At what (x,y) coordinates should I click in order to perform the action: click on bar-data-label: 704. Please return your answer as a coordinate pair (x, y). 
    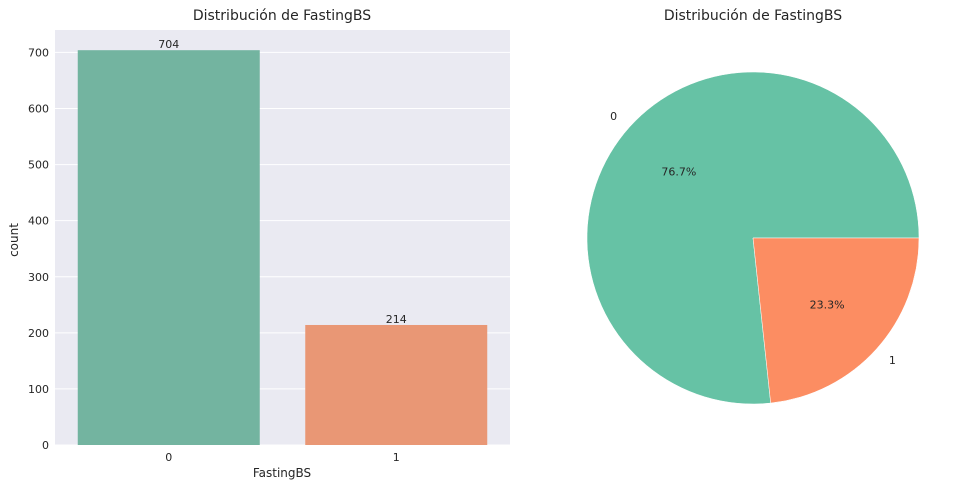
    Looking at the image, I should click on (168, 44).